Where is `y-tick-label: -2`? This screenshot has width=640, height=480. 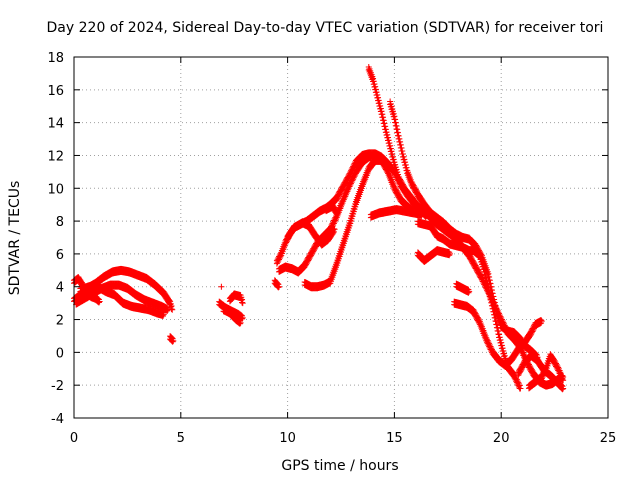 y-tick-label: -2 is located at coordinates (57, 386).